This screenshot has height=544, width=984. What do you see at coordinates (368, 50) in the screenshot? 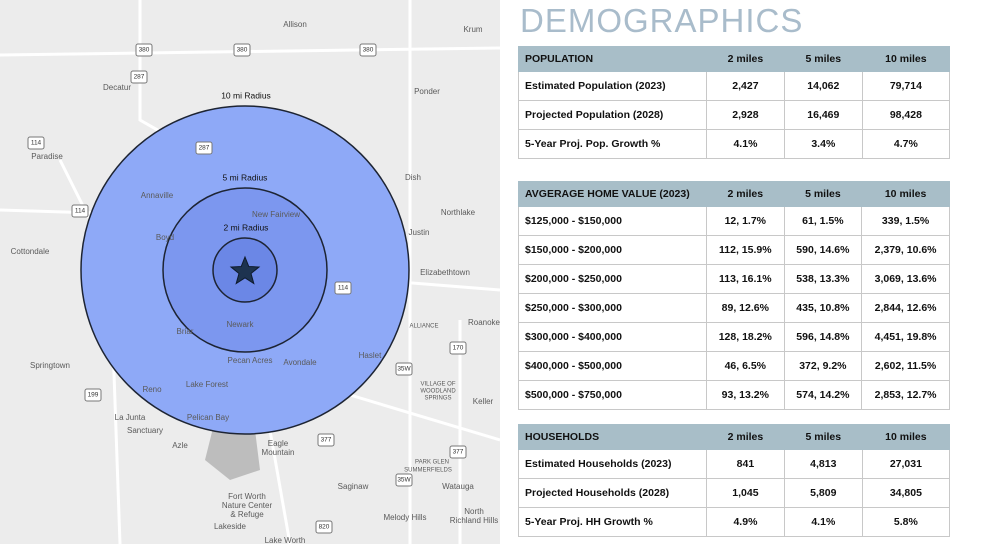
I see `road-label: 380` at bounding box center [368, 50].